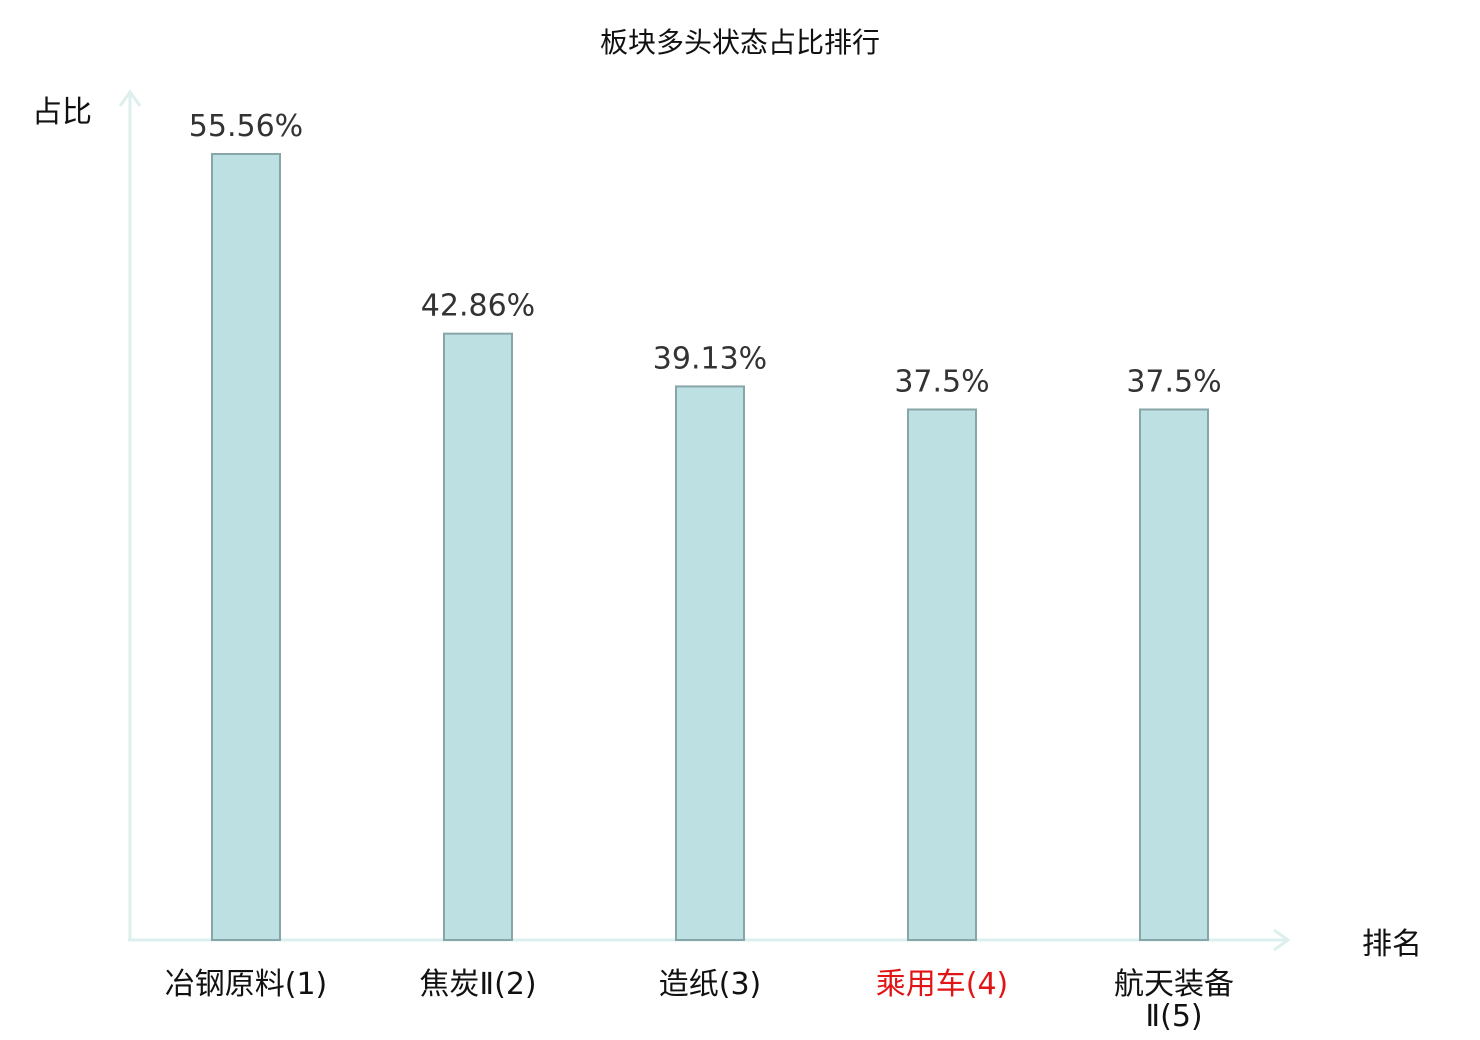  What do you see at coordinates (478, 306) in the screenshot?
I see `data-label: 42.86%` at bounding box center [478, 306].